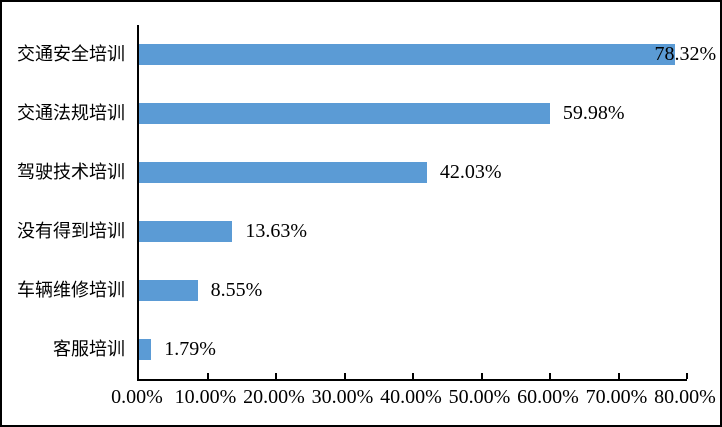  I want to click on x-tick-label: 10.00%, so click(205, 397).